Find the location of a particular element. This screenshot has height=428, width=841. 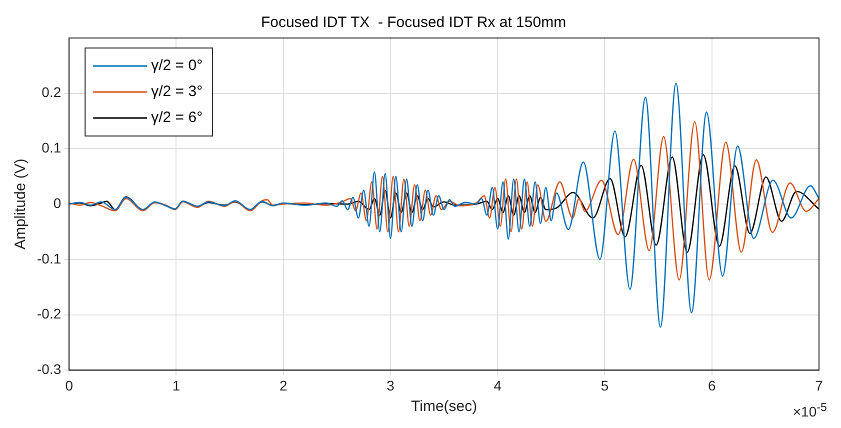

y-tick-label: 0 is located at coordinates (57, 202).